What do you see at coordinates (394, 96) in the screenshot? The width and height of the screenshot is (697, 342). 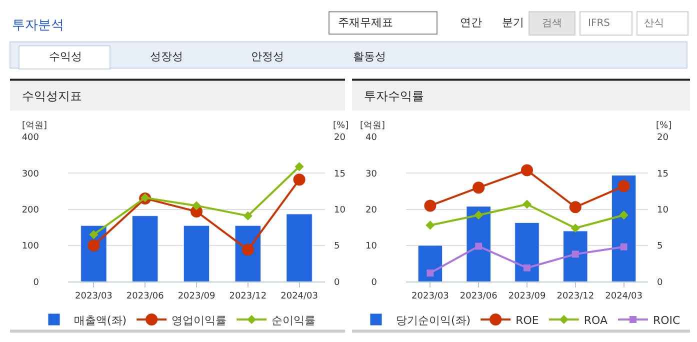 I see `chart-title: 투자수익률` at bounding box center [394, 96].